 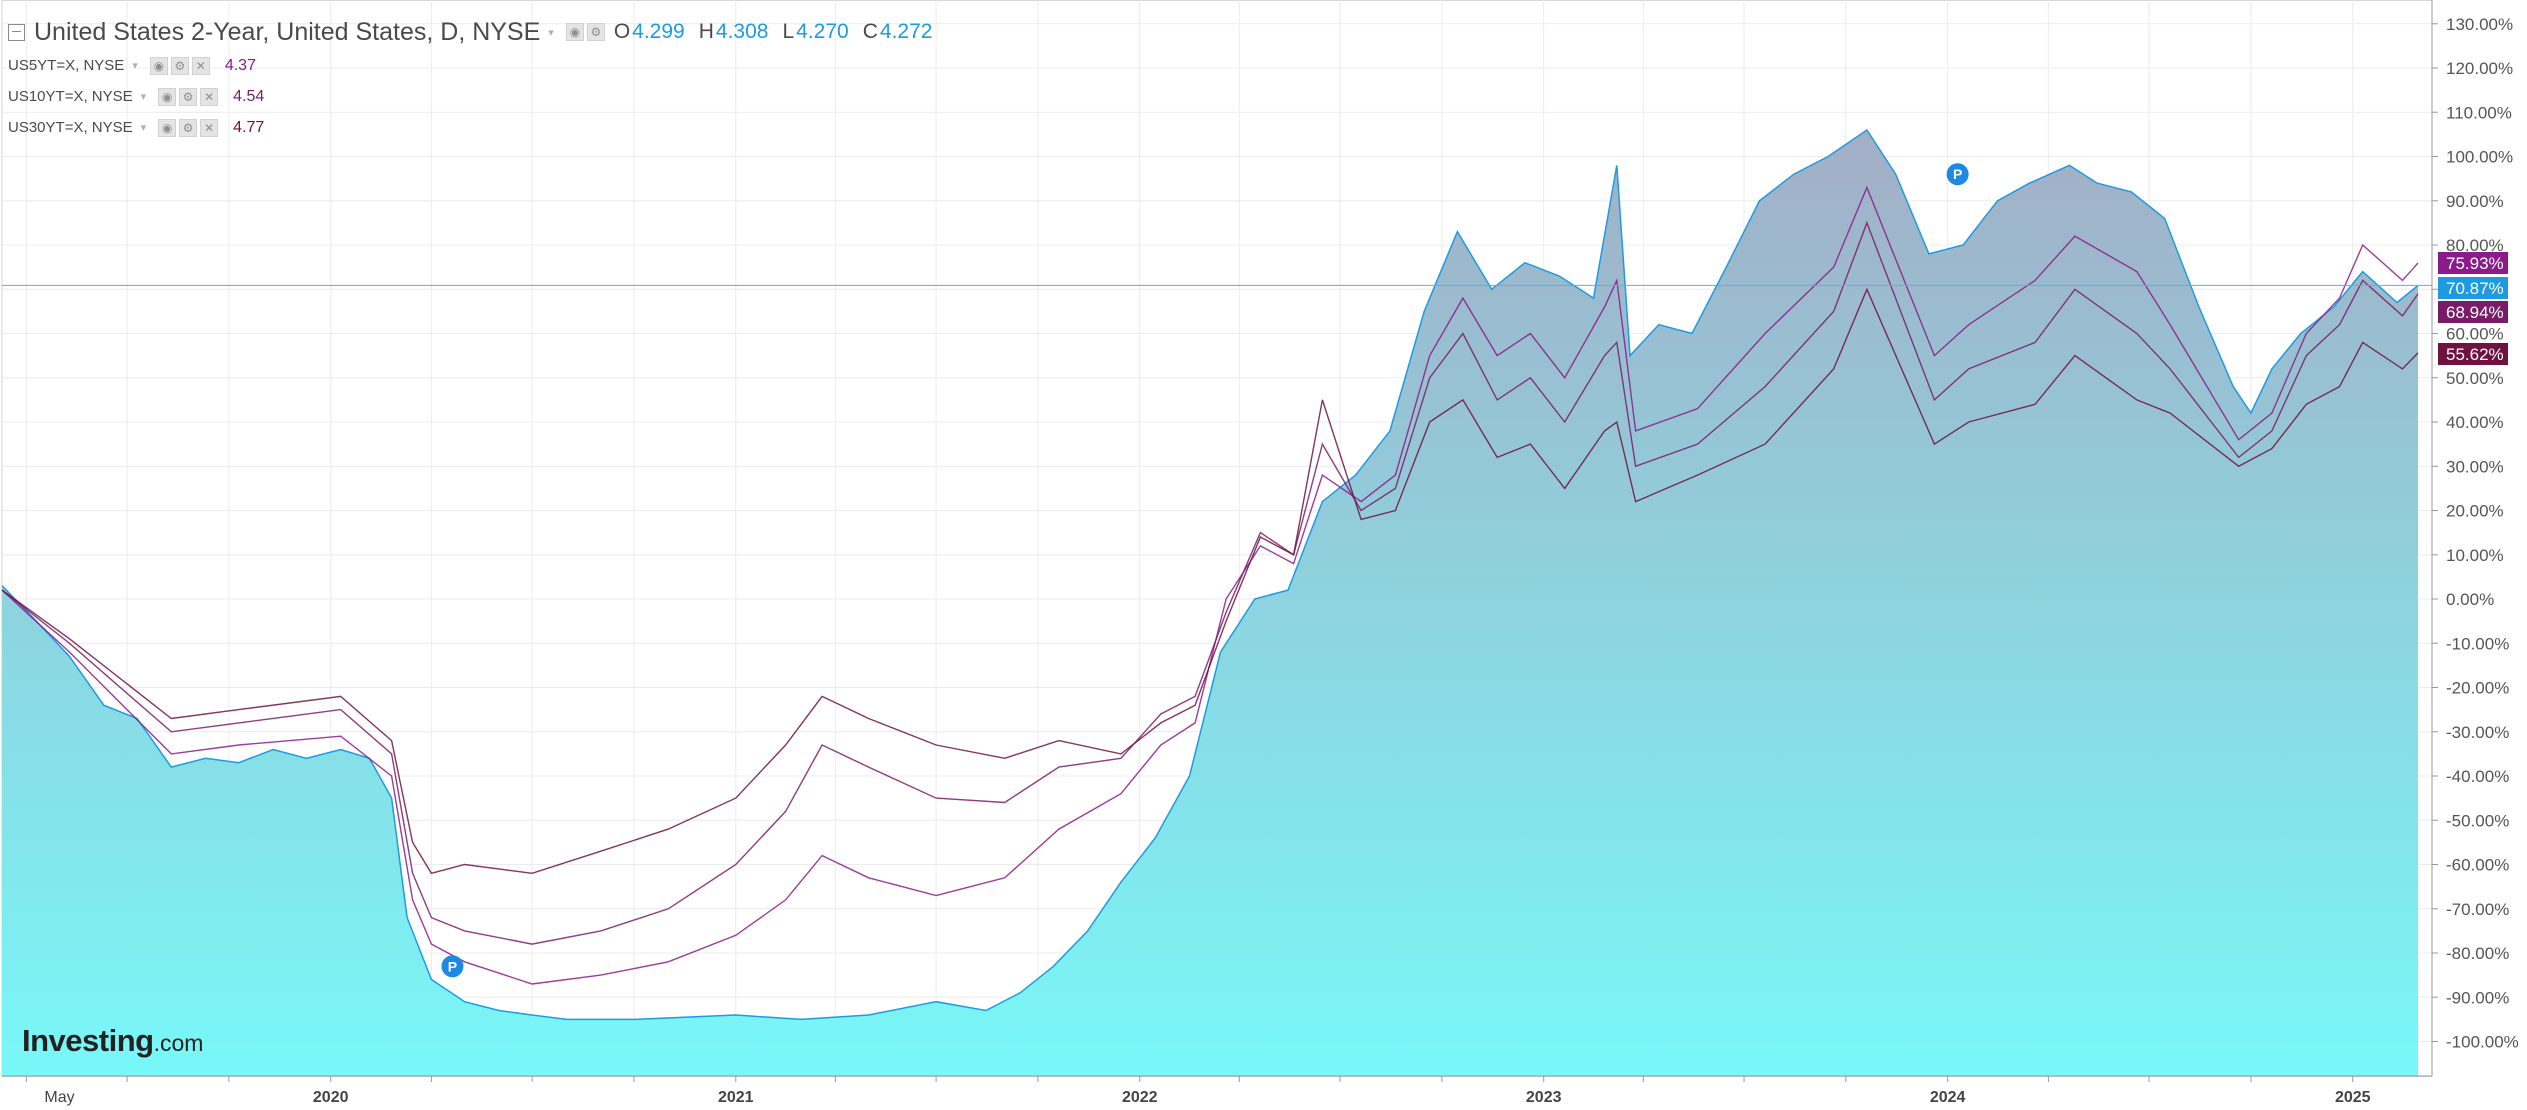 I want to click on y-tick-label: -50.00%, so click(x=2477, y=820).